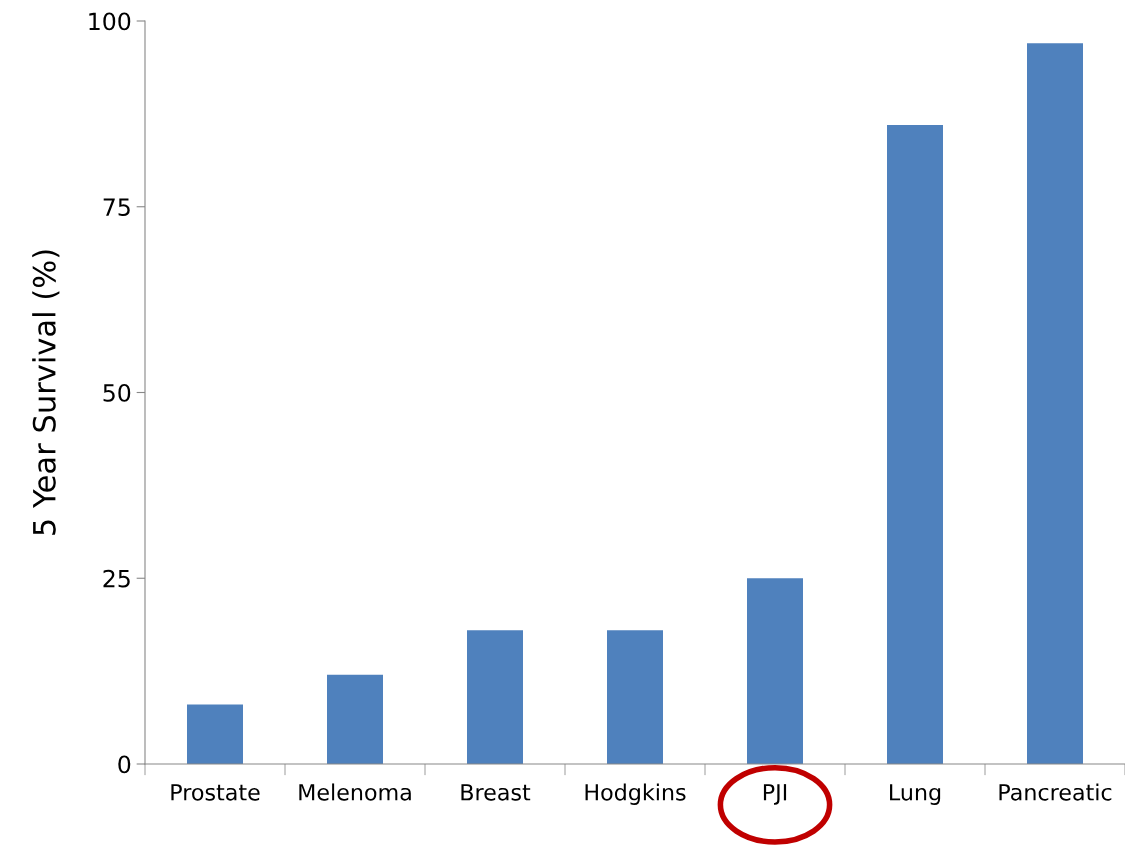 This screenshot has height=846, width=1125. I want to click on y-tick-label: 0, so click(124, 764).